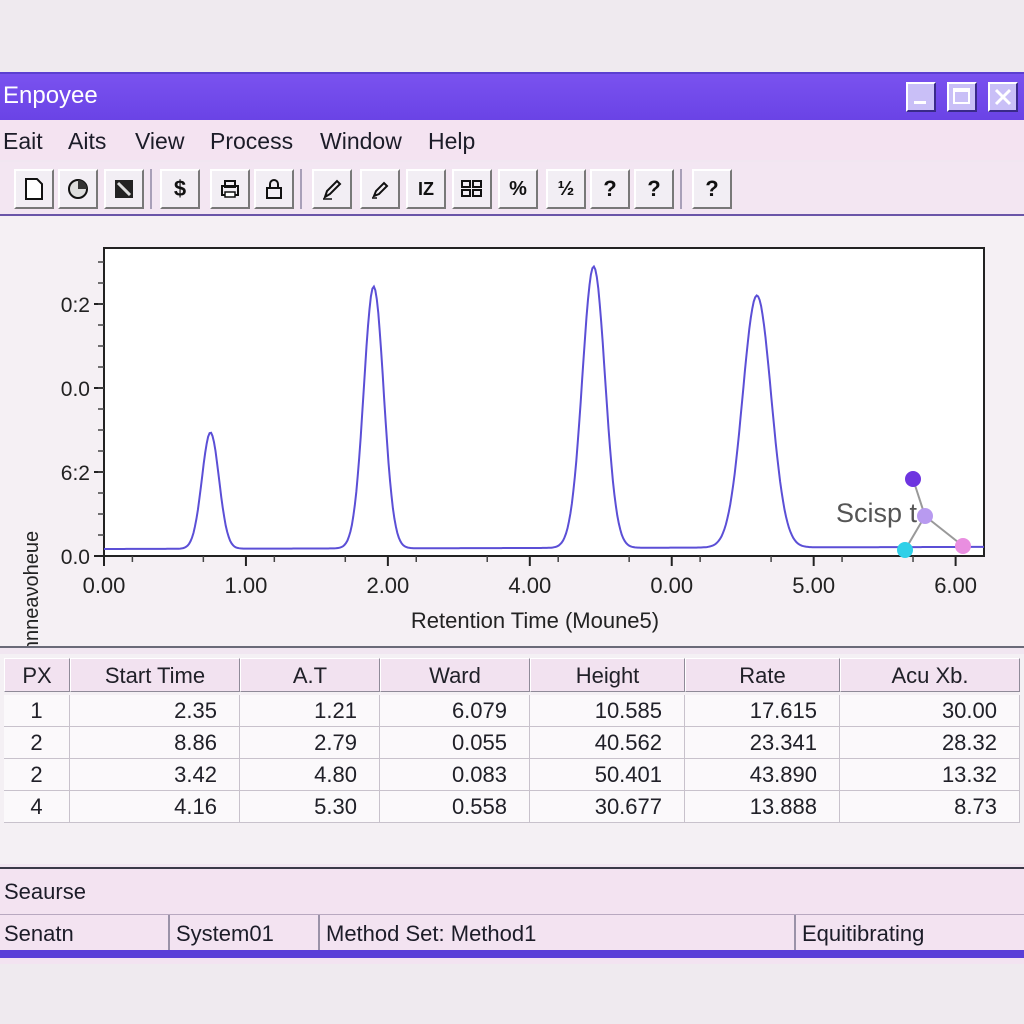 The height and width of the screenshot is (1024, 1024). Describe the element at coordinates (607, 743) in the screenshot. I see `table-cell: 40.562` at that location.